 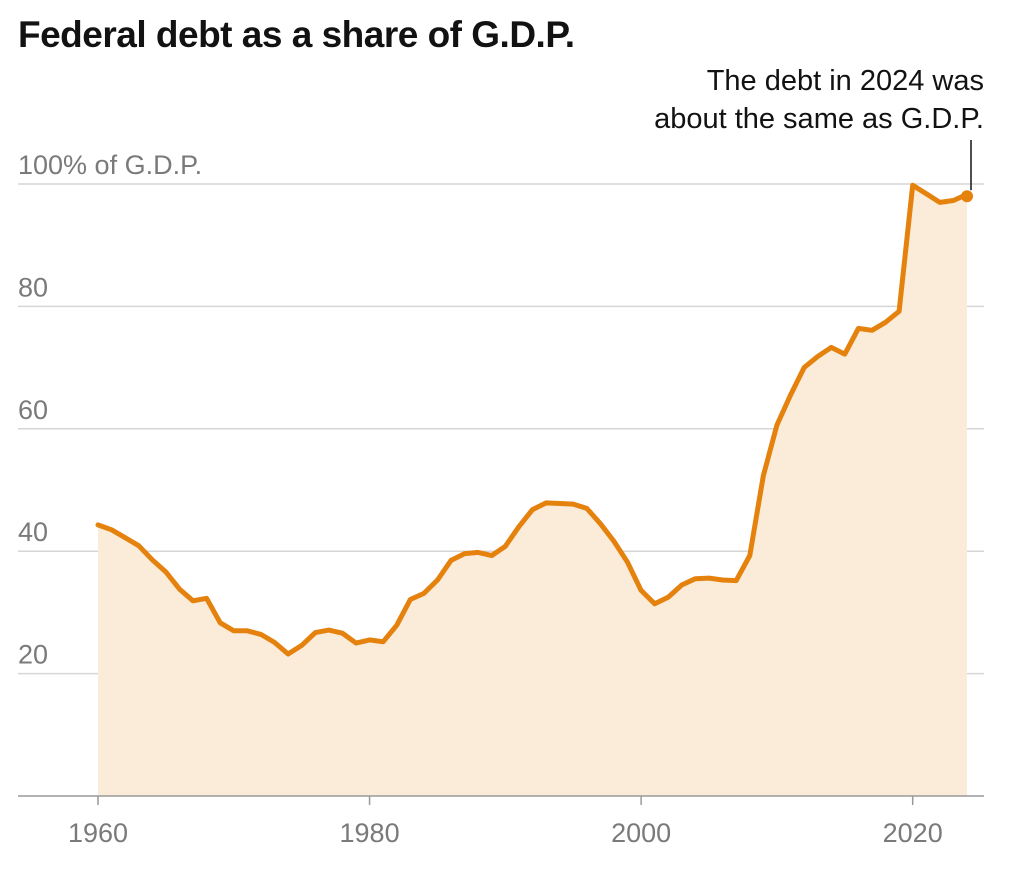 What do you see at coordinates (913, 833) in the screenshot?
I see `x-tick-label-2020: 2020` at bounding box center [913, 833].